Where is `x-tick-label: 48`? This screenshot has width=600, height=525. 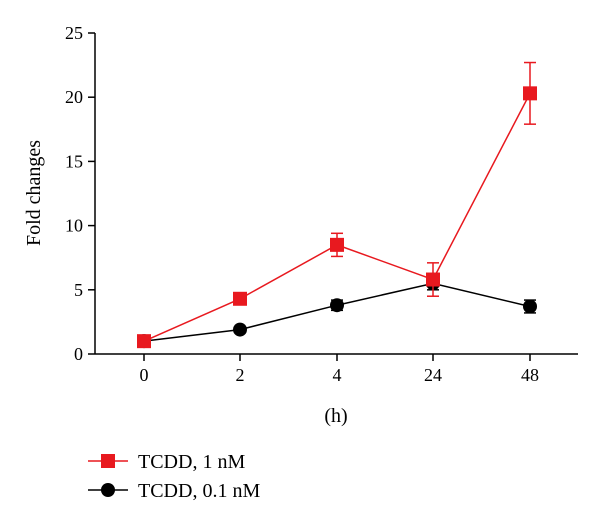
x-tick-label: 48 is located at coordinates (530, 375).